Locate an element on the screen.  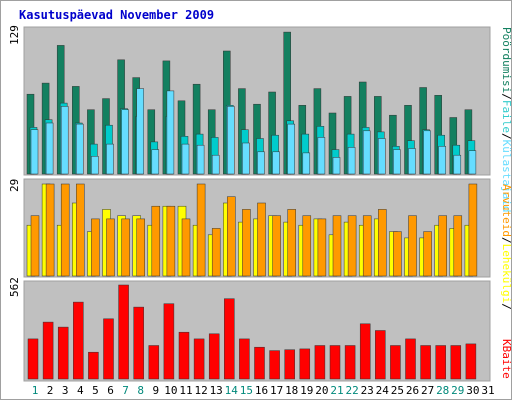
x-tick-label-2: 2 is located at coordinates (50, 390).